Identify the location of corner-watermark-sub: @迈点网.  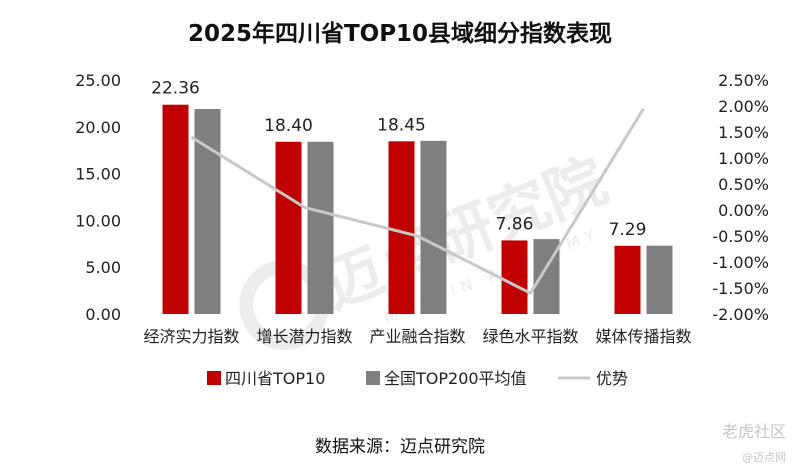
(764, 457).